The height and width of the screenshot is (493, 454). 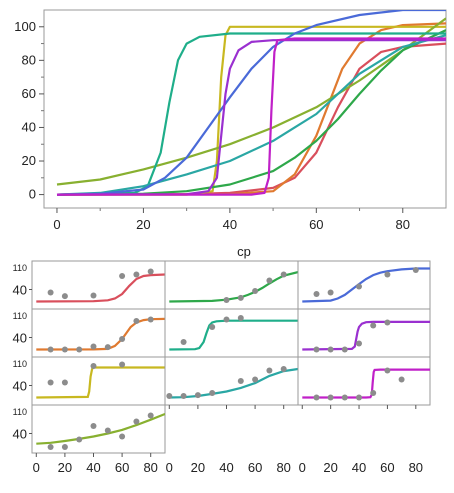 I want to click on small-x-axis-3: 0 20 40 60 80, so click(x=361, y=440).